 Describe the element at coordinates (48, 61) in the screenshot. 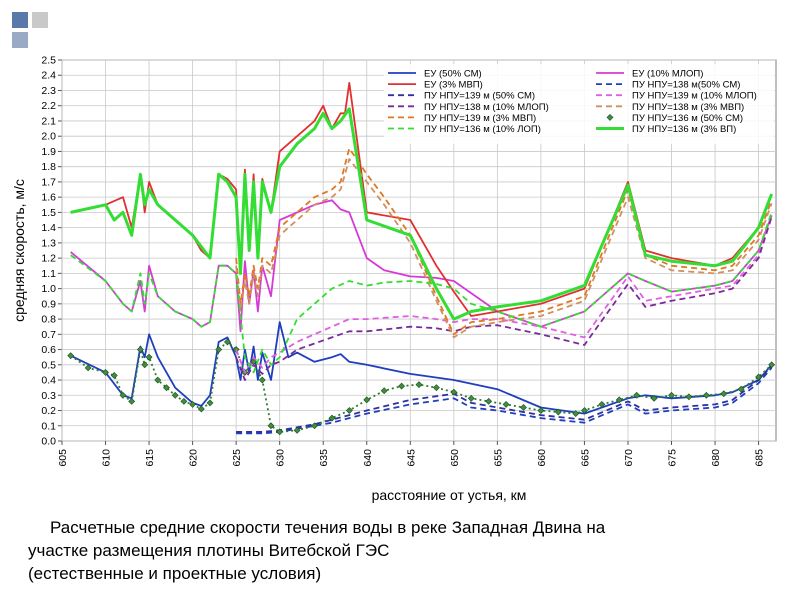

I see `y-tick-label: 2.5` at that location.